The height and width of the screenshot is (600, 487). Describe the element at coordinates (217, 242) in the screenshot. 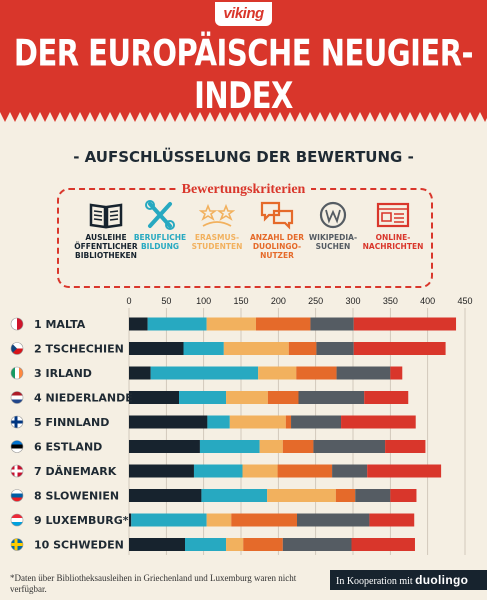

I see `criterion-label: ERASMUS- STUDENTEN` at that location.